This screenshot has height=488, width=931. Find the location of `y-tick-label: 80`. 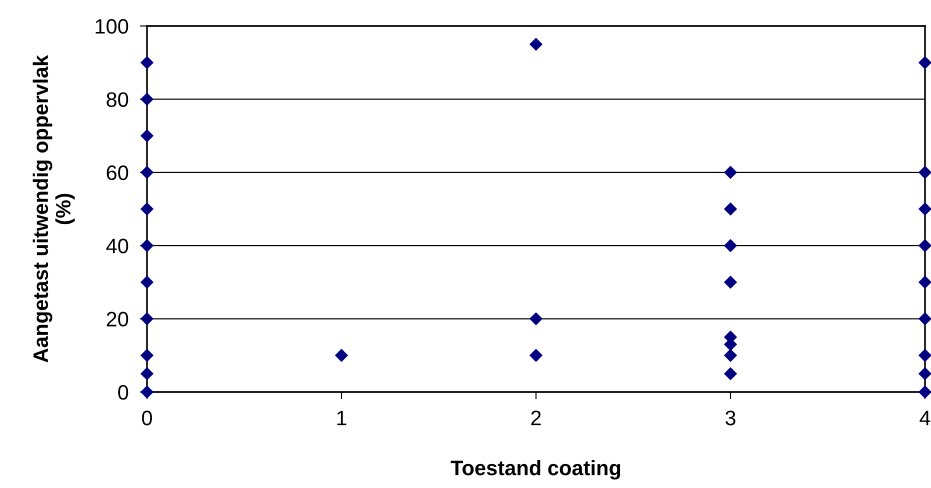

y-tick-label: 80 is located at coordinates (117, 99).